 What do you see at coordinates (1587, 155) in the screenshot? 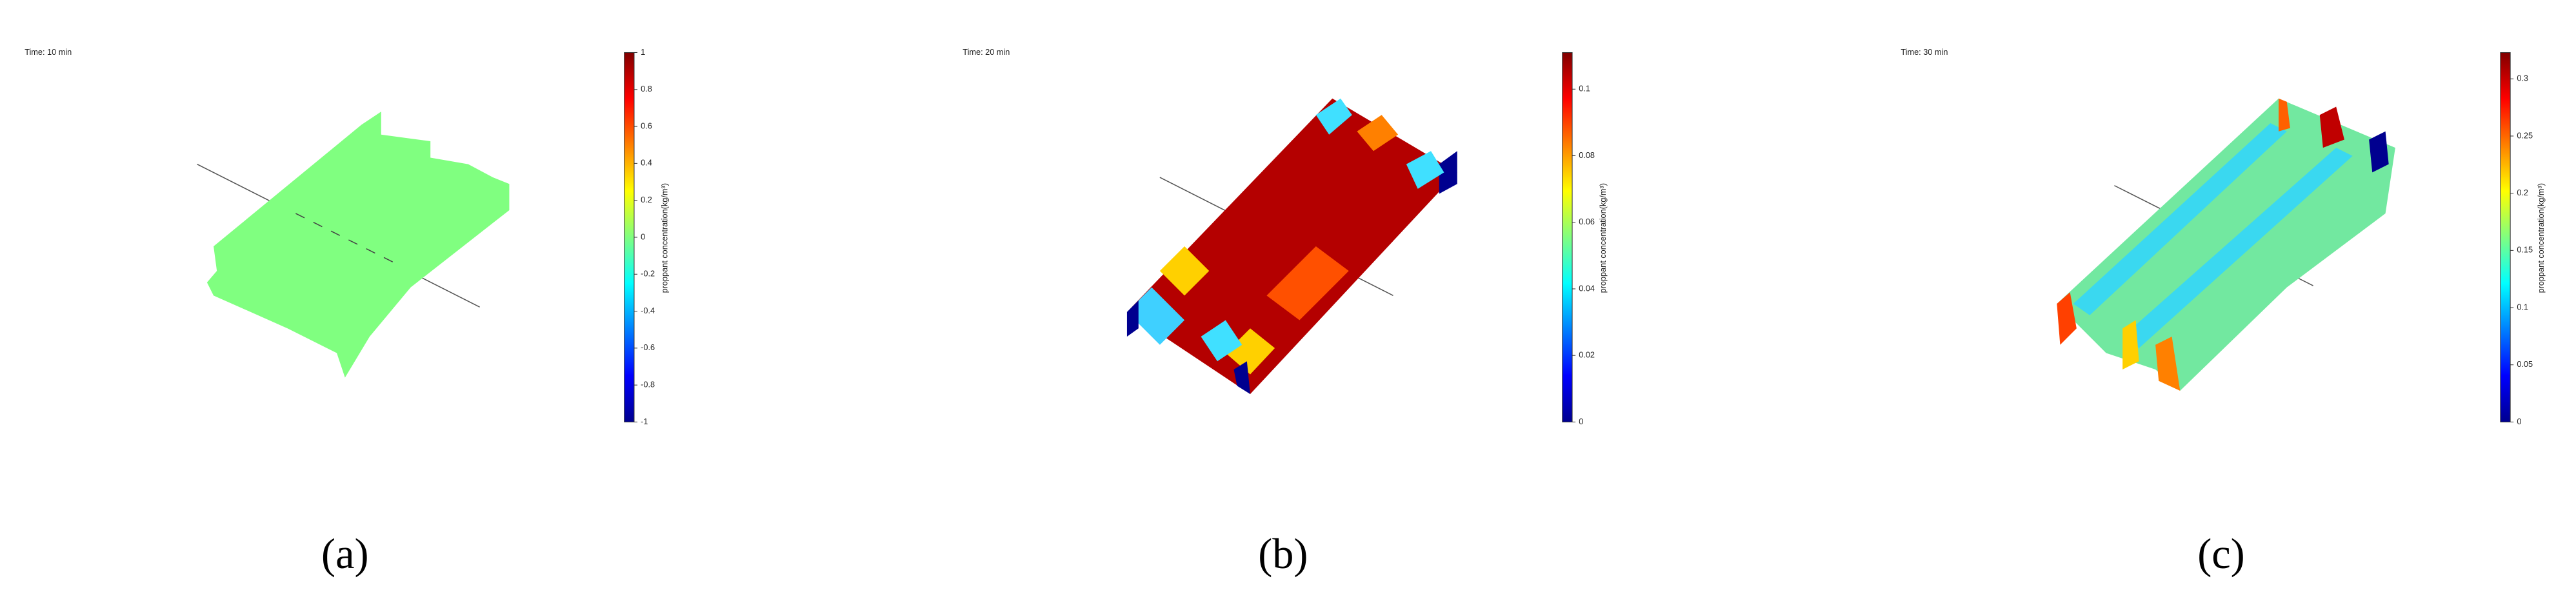
I see `colorbar-tick-label: 0.08` at bounding box center [1587, 155].